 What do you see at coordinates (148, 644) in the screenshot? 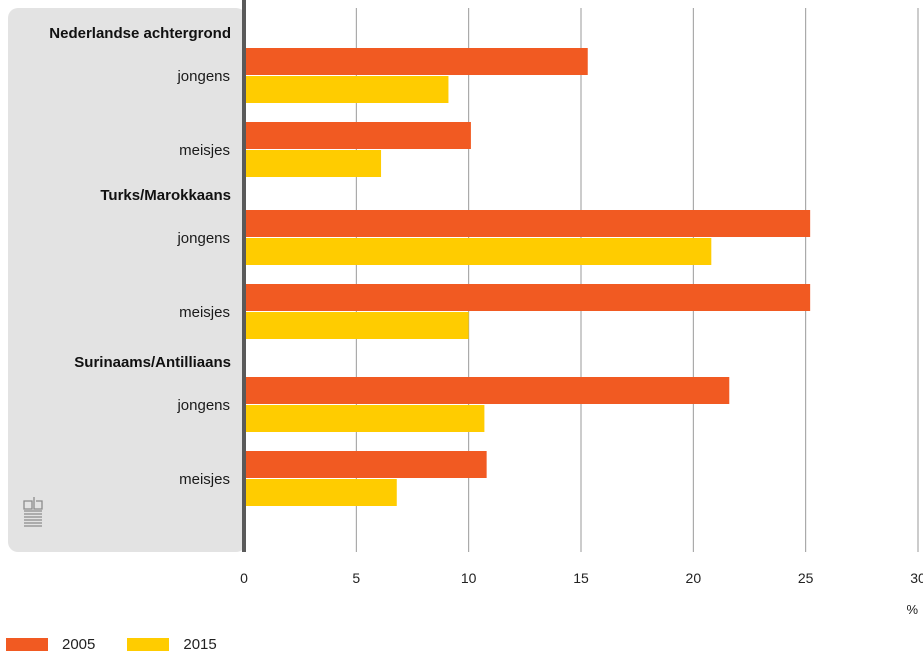
I see `legend-swatch-2015` at bounding box center [148, 644].